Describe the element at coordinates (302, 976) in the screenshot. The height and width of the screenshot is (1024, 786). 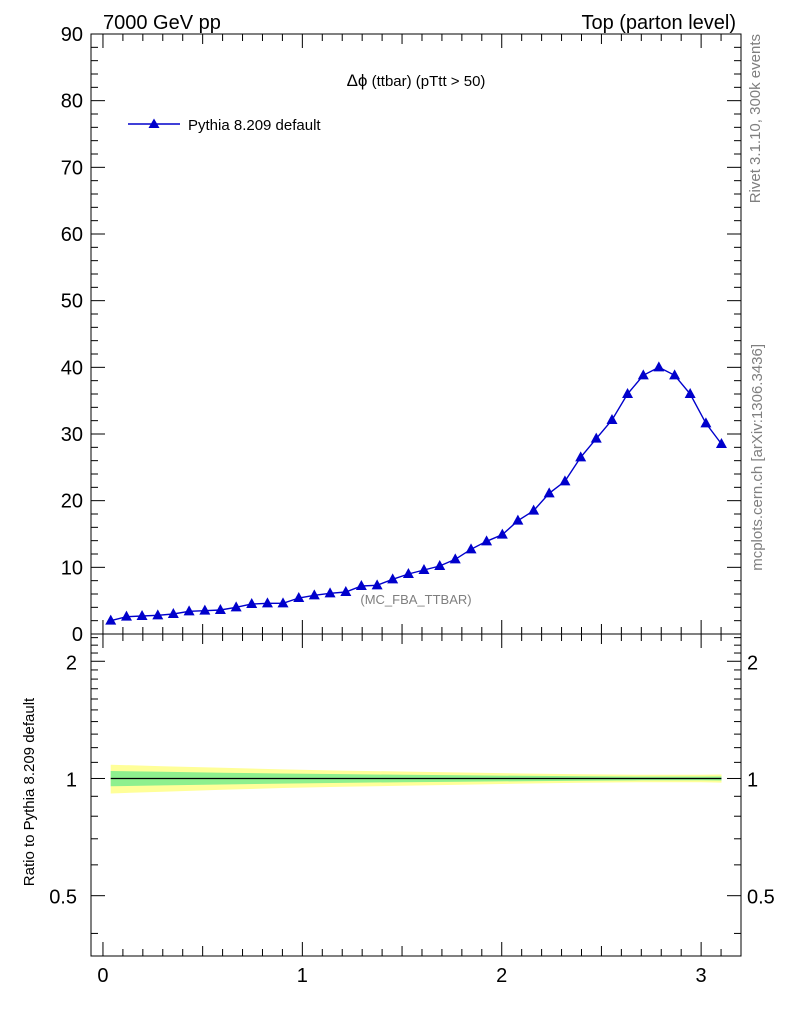
I see `x-tick-label: 1` at that location.